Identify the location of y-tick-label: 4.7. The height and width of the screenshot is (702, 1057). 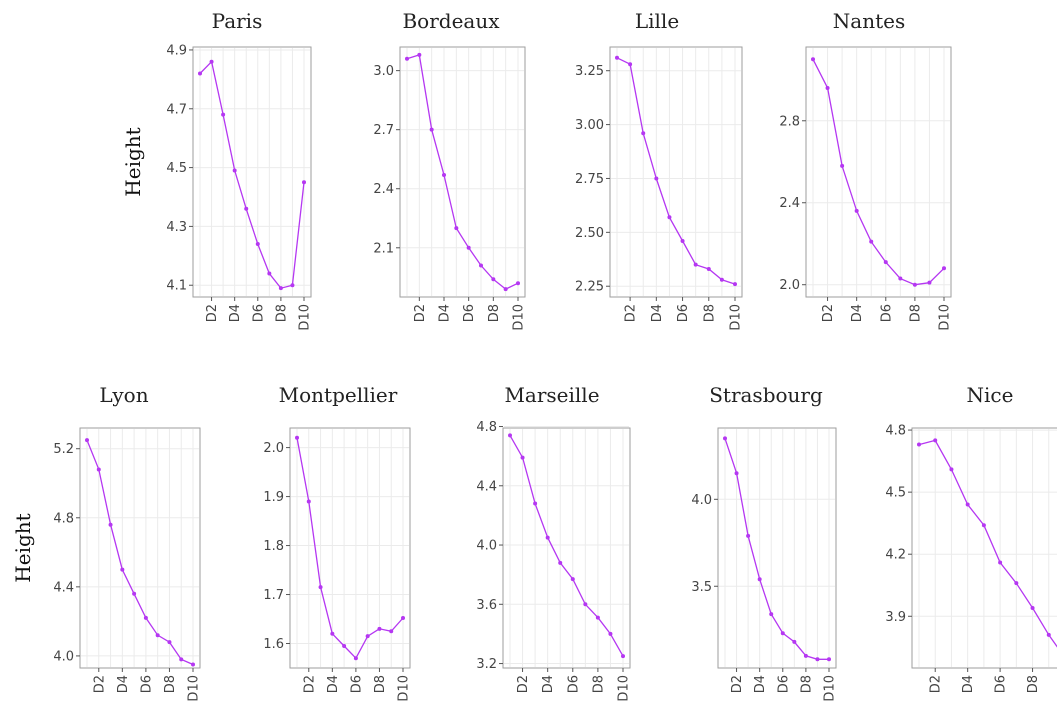
(176, 109).